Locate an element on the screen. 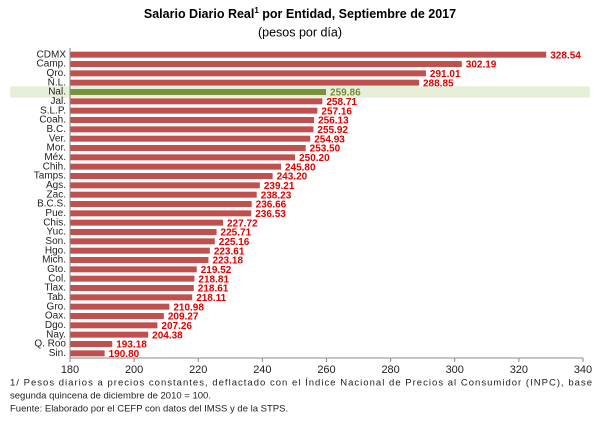 This screenshot has width=605, height=424. data-label: 257.16 is located at coordinates (336, 111).